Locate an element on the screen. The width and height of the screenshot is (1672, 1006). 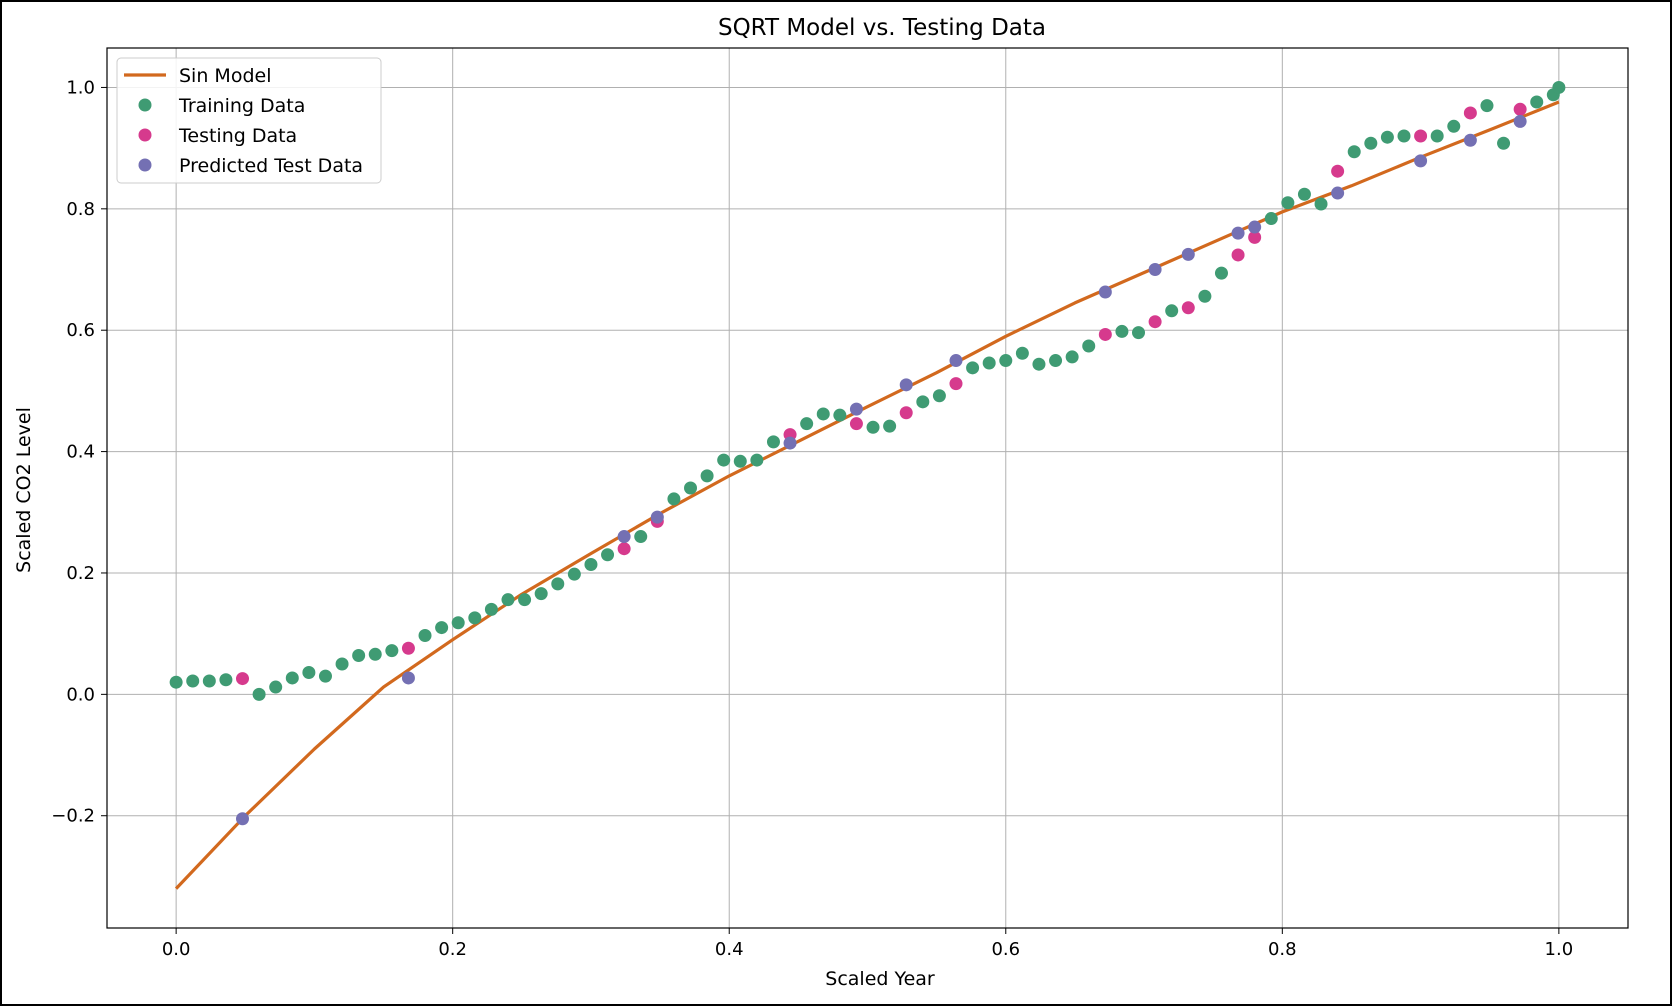
y-tick-label: 0.0 is located at coordinates (80, 694).